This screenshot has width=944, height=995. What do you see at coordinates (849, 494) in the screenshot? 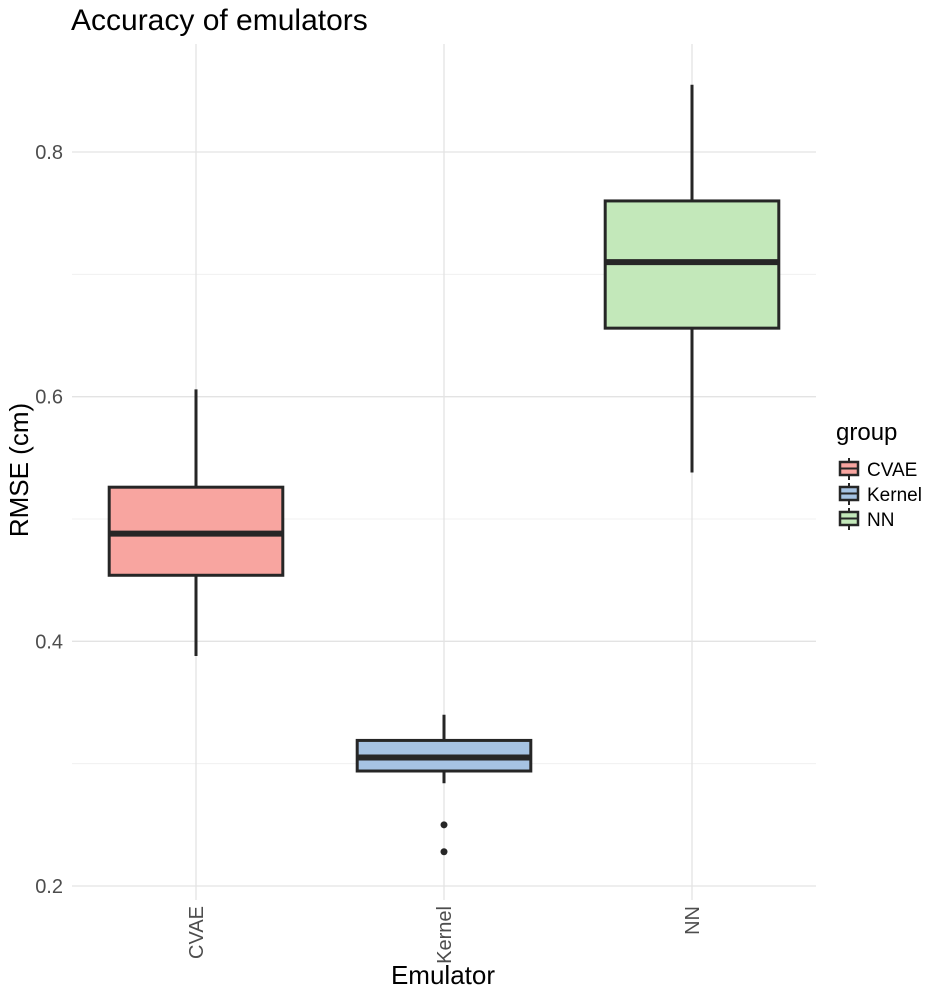
I see `legend-key-kernel` at bounding box center [849, 494].